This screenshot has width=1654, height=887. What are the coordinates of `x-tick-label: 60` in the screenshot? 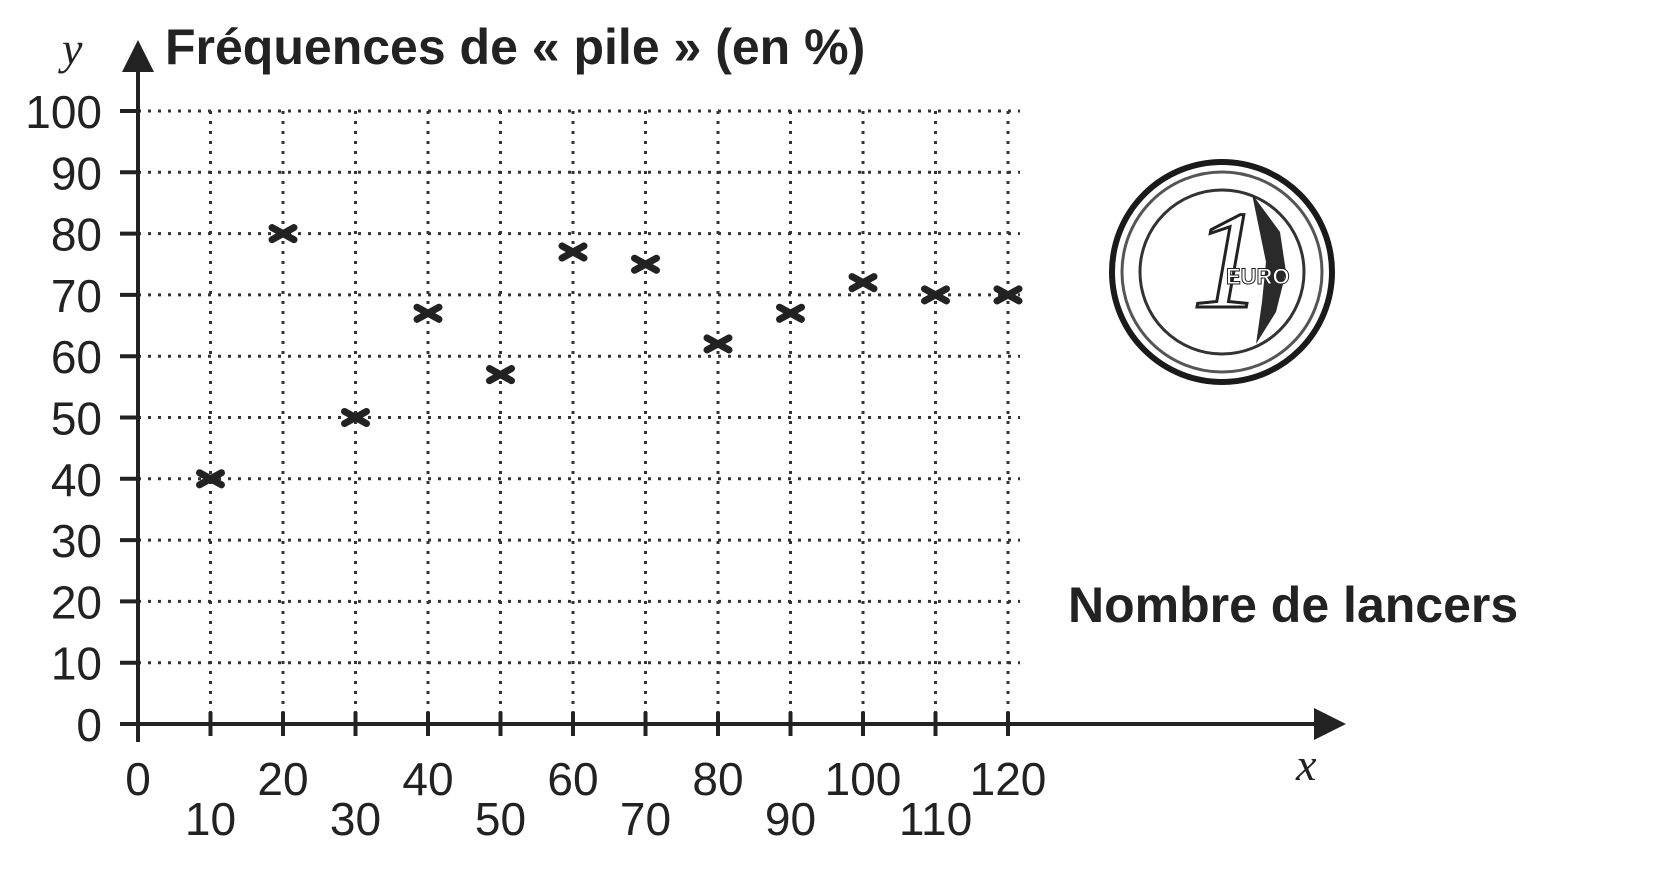 It's located at (572, 779).